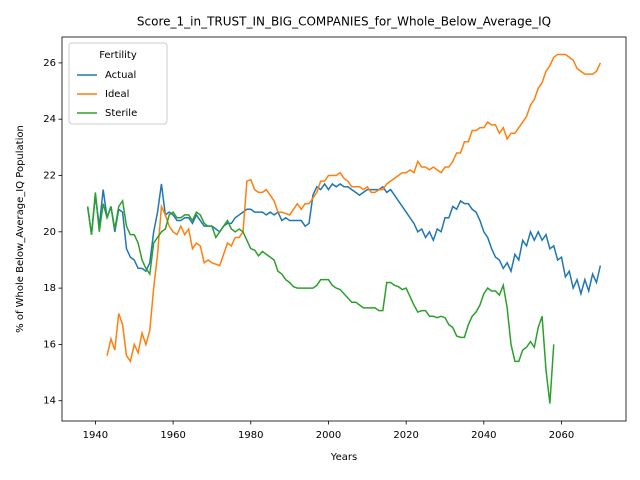 The height and width of the screenshot is (480, 640). I want to click on x-tick-label: 1980, so click(250, 435).